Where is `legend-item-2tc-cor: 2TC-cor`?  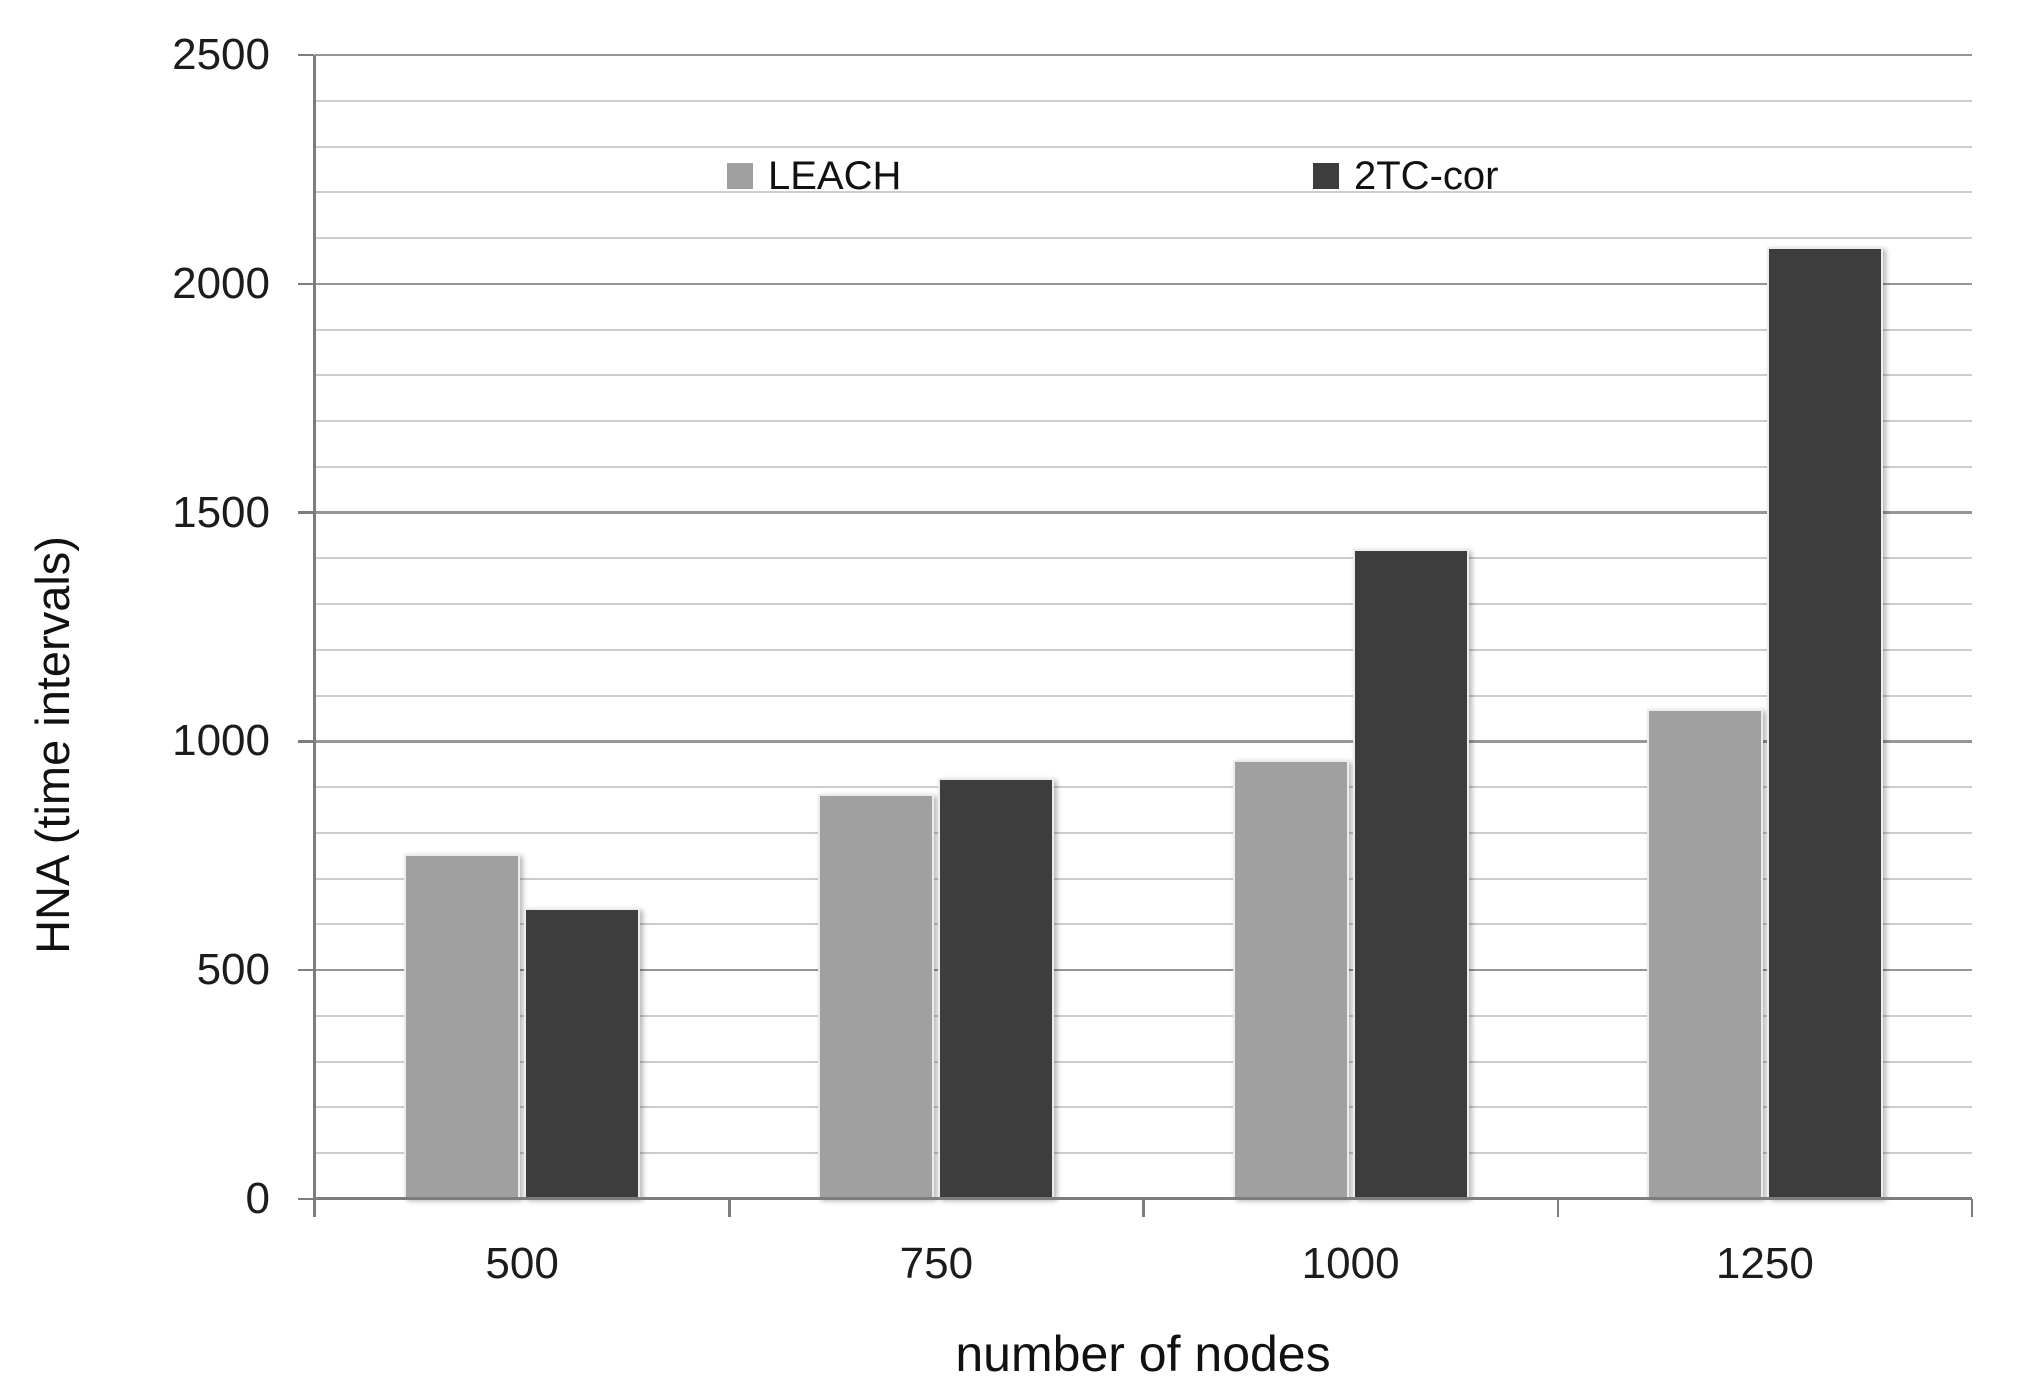 legend-item-2tc-cor: 2TC-cor is located at coordinates (1405, 176).